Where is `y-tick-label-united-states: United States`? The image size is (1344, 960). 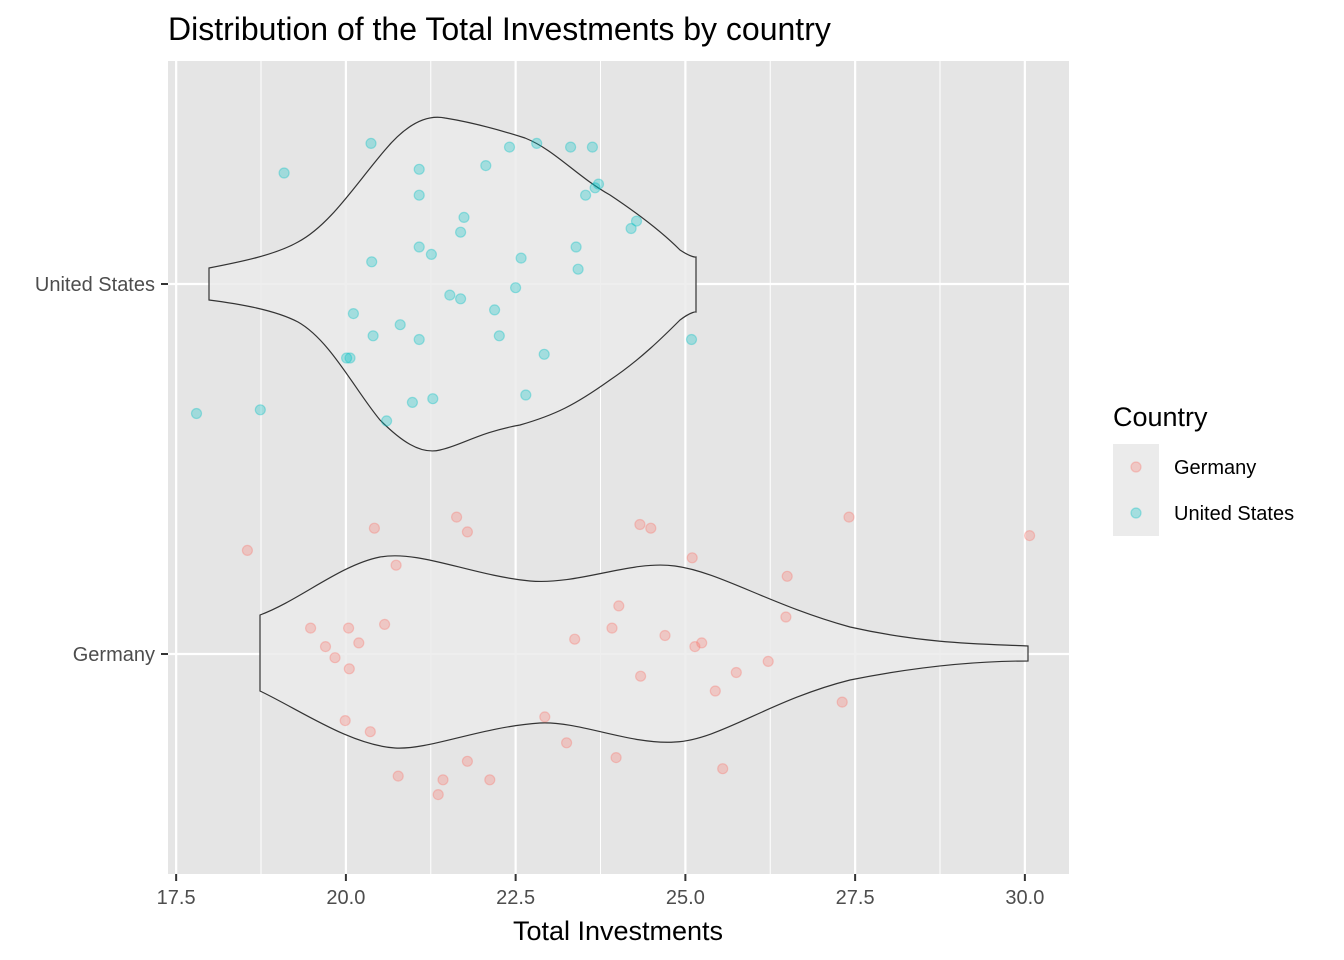 y-tick-label-united-states: United States is located at coordinates (95, 285).